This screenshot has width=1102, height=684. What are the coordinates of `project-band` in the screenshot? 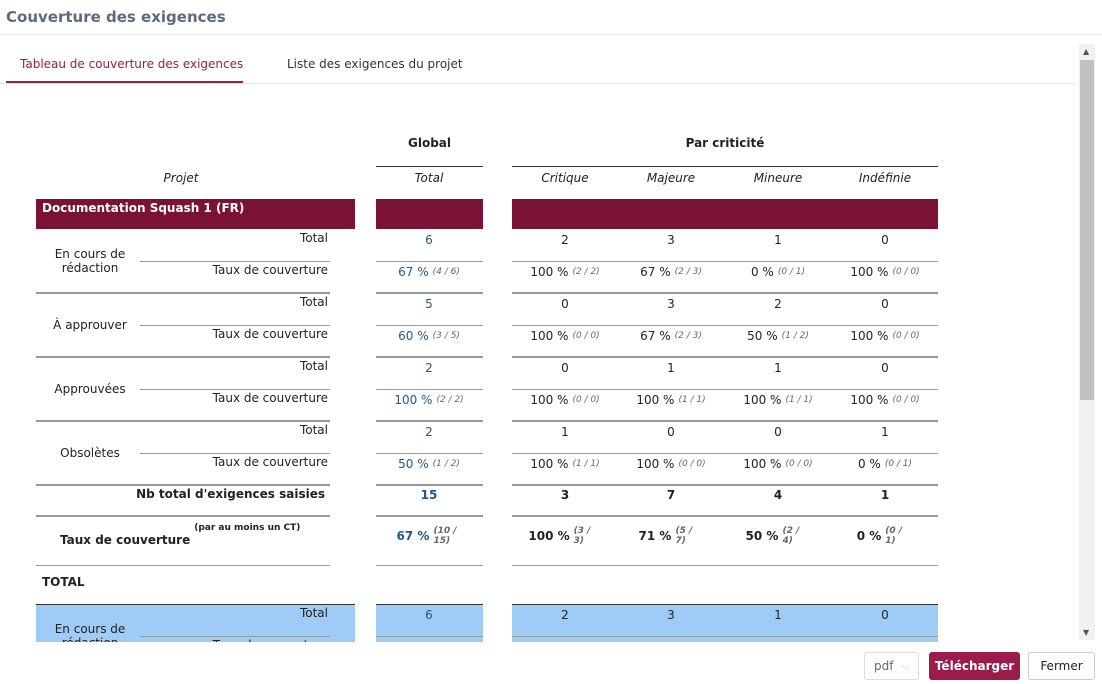 It's located at (725, 214).